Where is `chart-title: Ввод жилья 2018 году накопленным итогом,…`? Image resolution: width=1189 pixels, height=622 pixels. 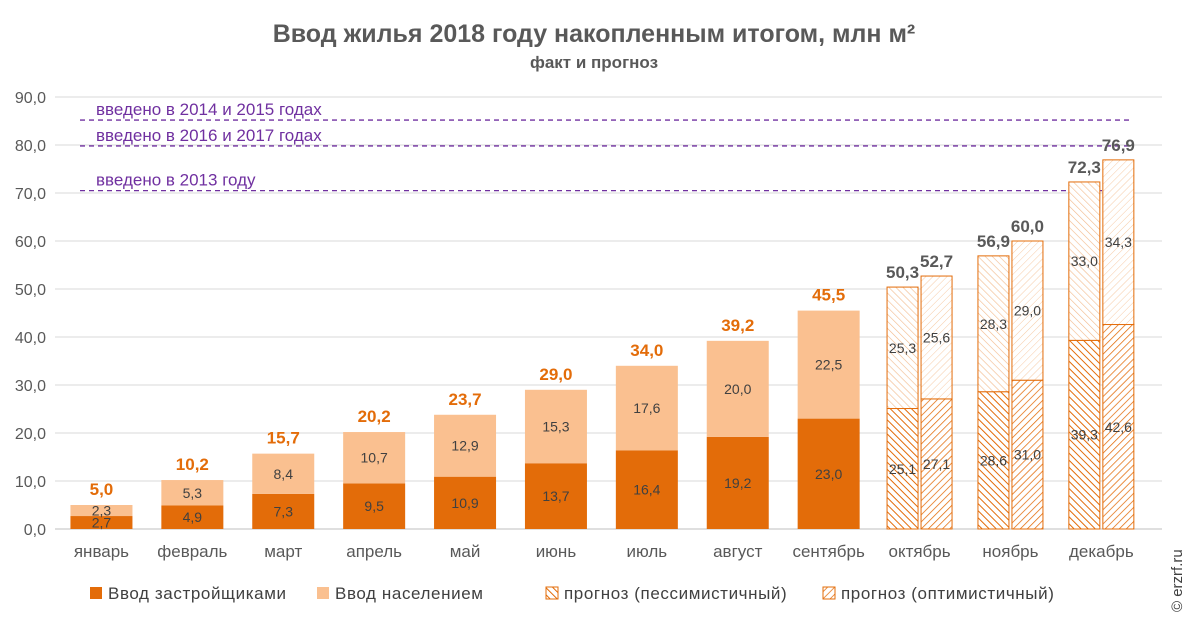
chart-title: Ввод жилья 2018 году накопленным итогом,… is located at coordinates (594, 34).